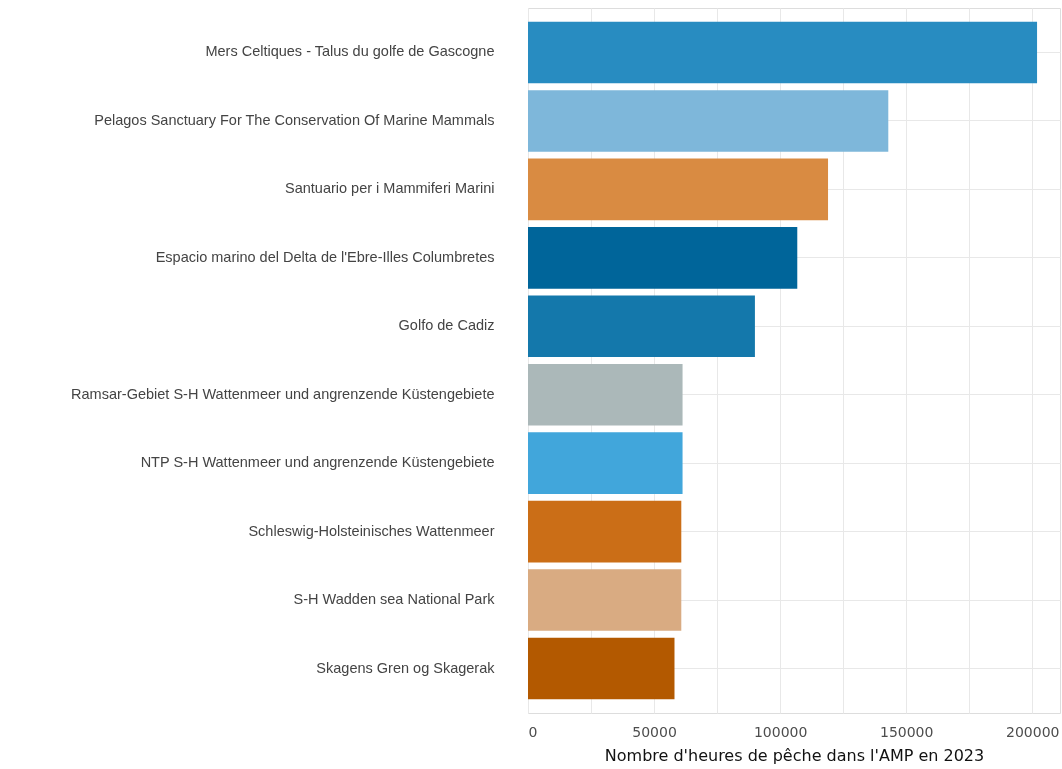  What do you see at coordinates (294, 119) in the screenshot?
I see `y-tick-label: Pelagos Sanctuary For The Conservation Of Marine Mammals` at bounding box center [294, 119].